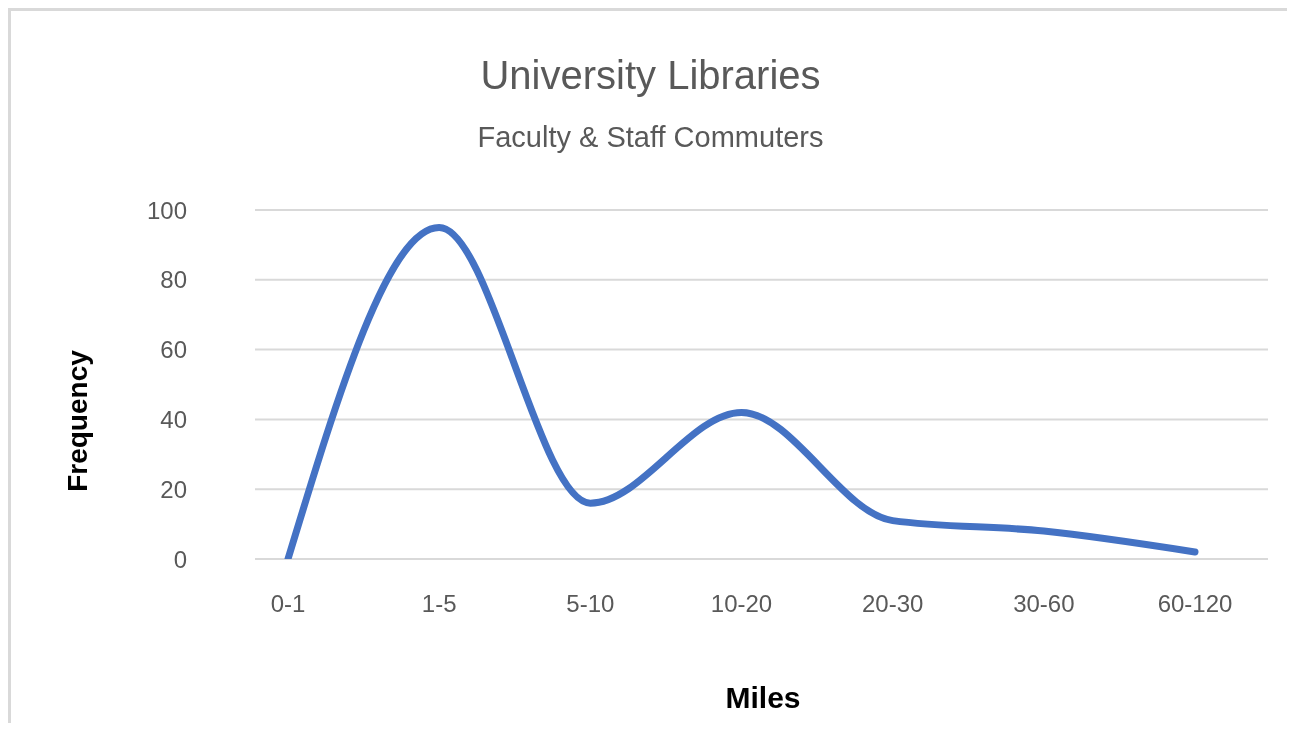  What do you see at coordinates (78, 421) in the screenshot?
I see `y-axis-title: Frequency` at bounding box center [78, 421].